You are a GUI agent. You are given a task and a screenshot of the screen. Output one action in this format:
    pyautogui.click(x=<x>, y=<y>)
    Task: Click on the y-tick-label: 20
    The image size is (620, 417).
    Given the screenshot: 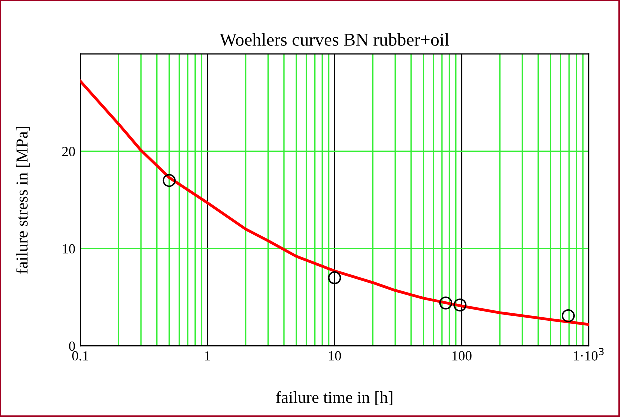 What is the action you would take?
    pyautogui.click(x=69, y=151)
    